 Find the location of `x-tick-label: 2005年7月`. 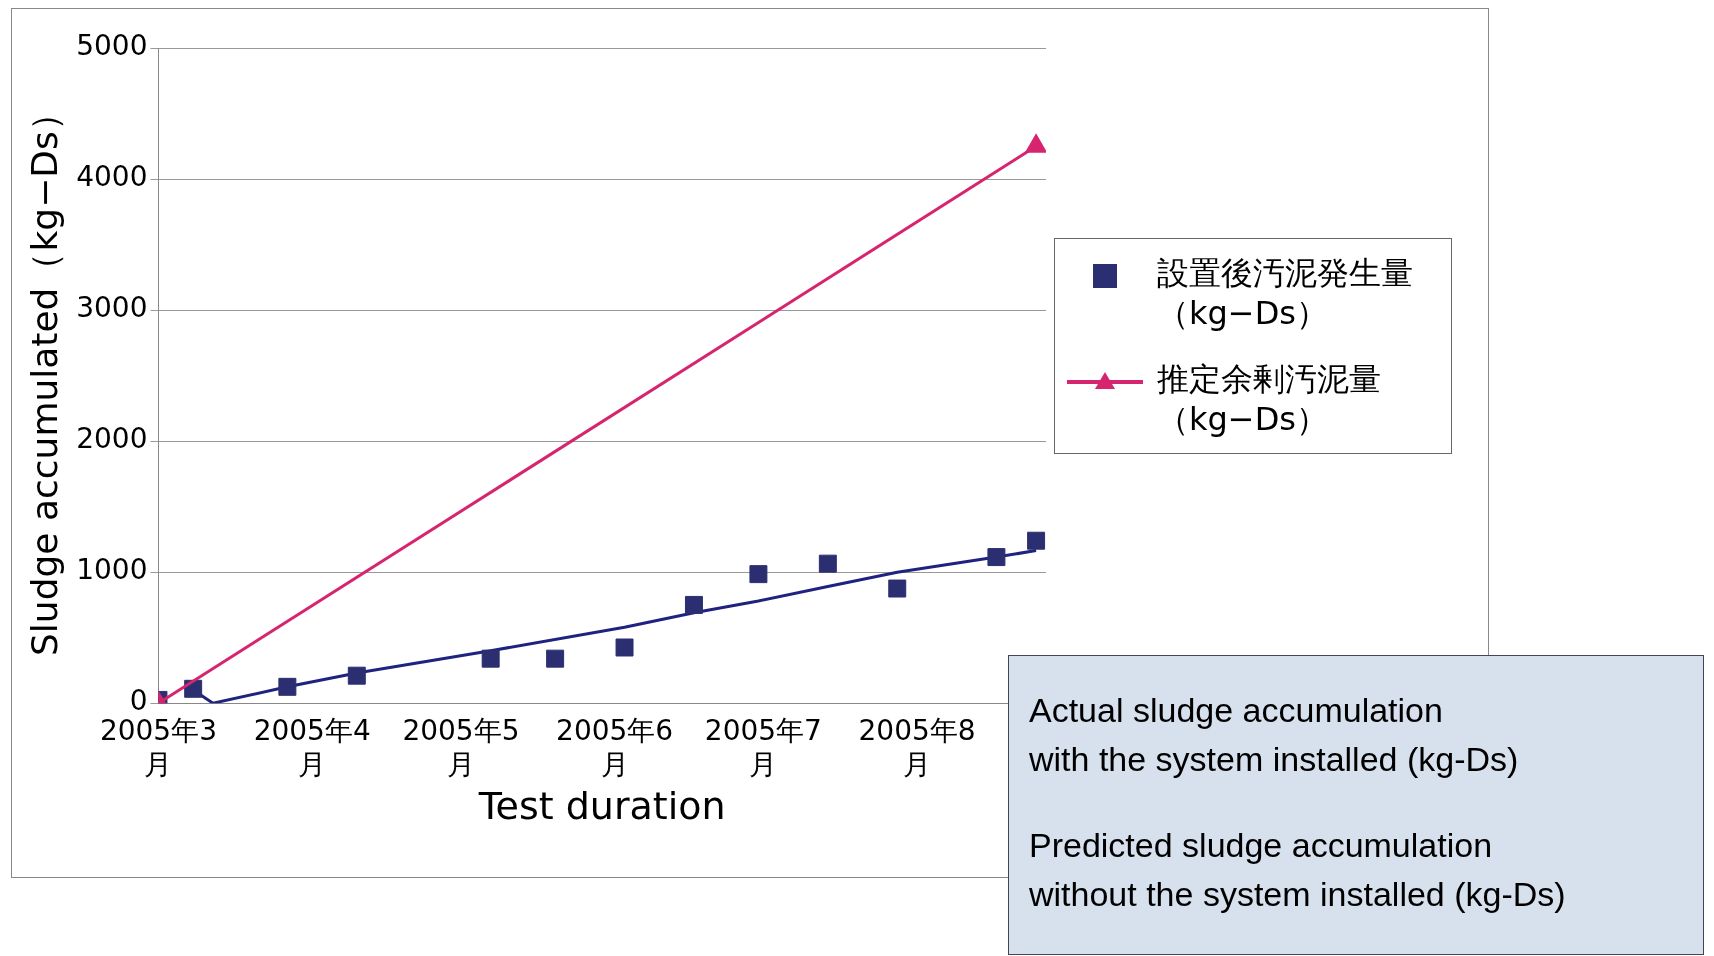

x-tick-label: 2005年7月 is located at coordinates (763, 747).